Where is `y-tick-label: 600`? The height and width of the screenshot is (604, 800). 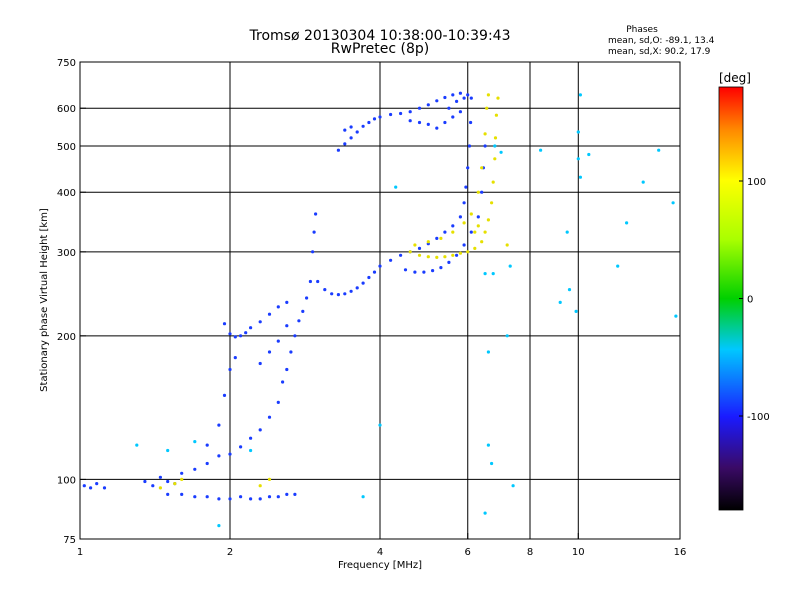
y-tick-label: 600 is located at coordinates (66, 109).